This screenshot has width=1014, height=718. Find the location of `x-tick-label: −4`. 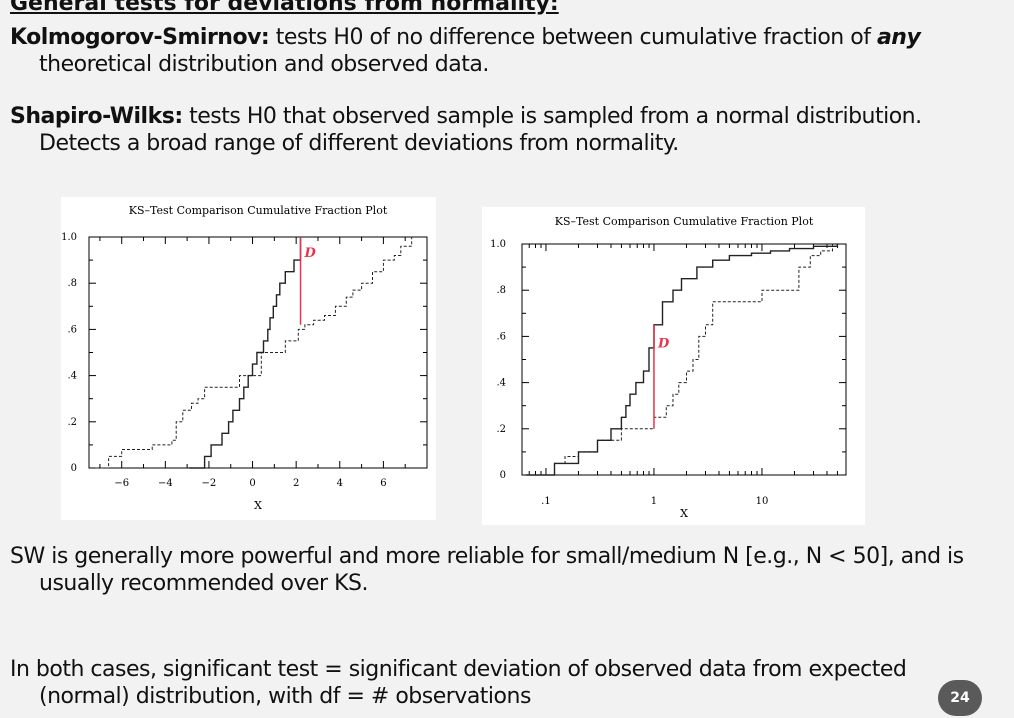

x-tick-label: −4 is located at coordinates (165, 483).